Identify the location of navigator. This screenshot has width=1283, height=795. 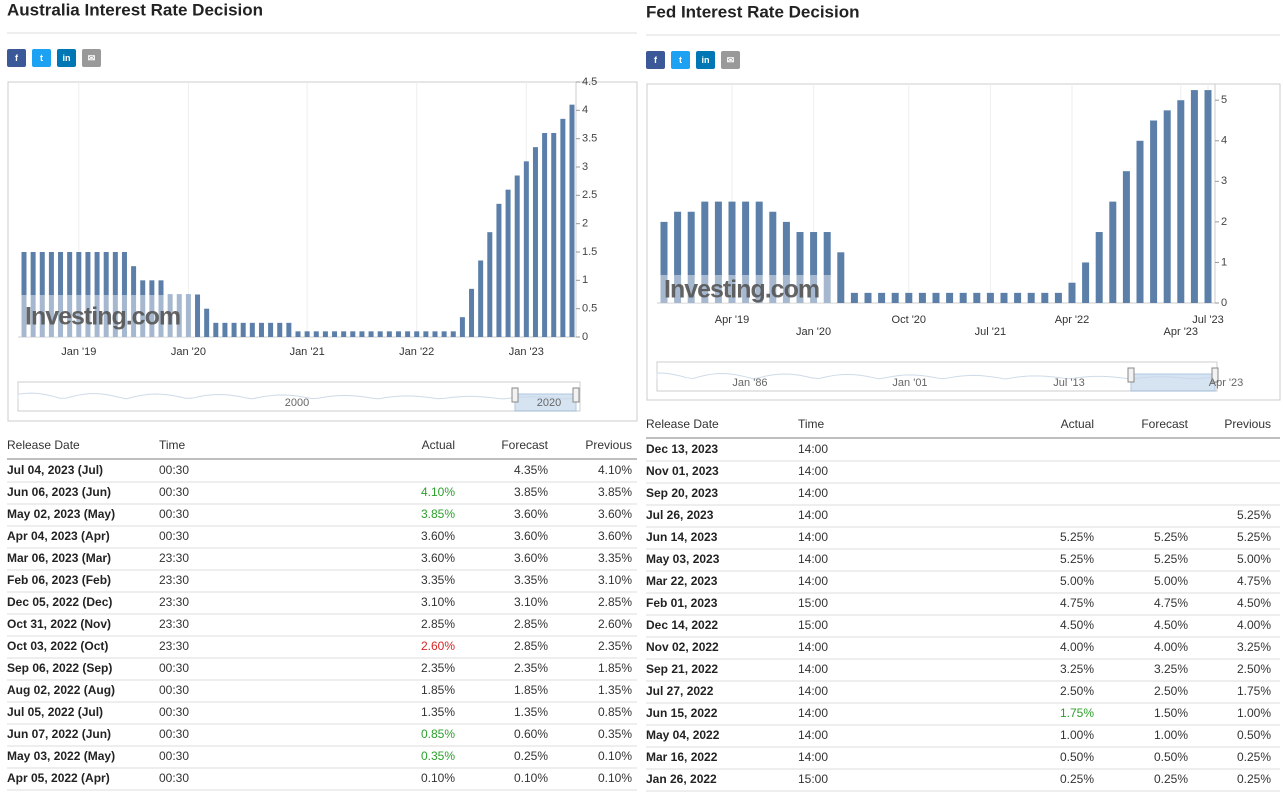
(937, 376).